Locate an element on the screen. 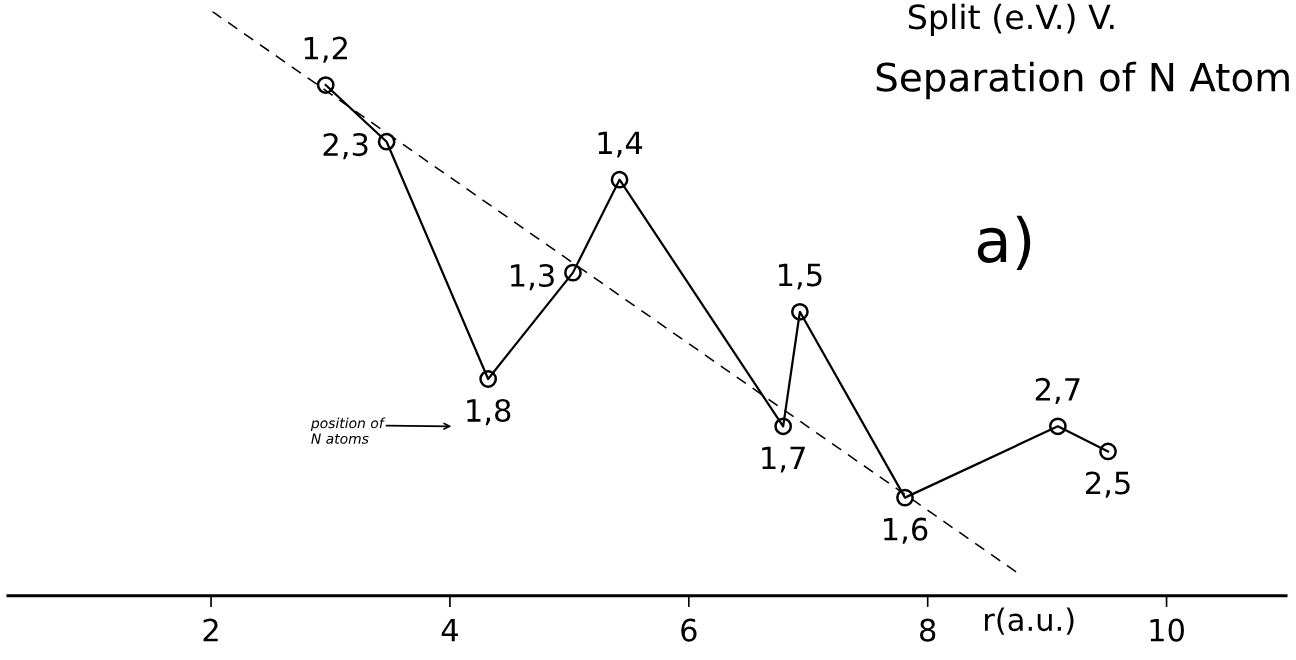 The image size is (1296, 660). annotation: 2,5 is located at coordinates (1107, 484).